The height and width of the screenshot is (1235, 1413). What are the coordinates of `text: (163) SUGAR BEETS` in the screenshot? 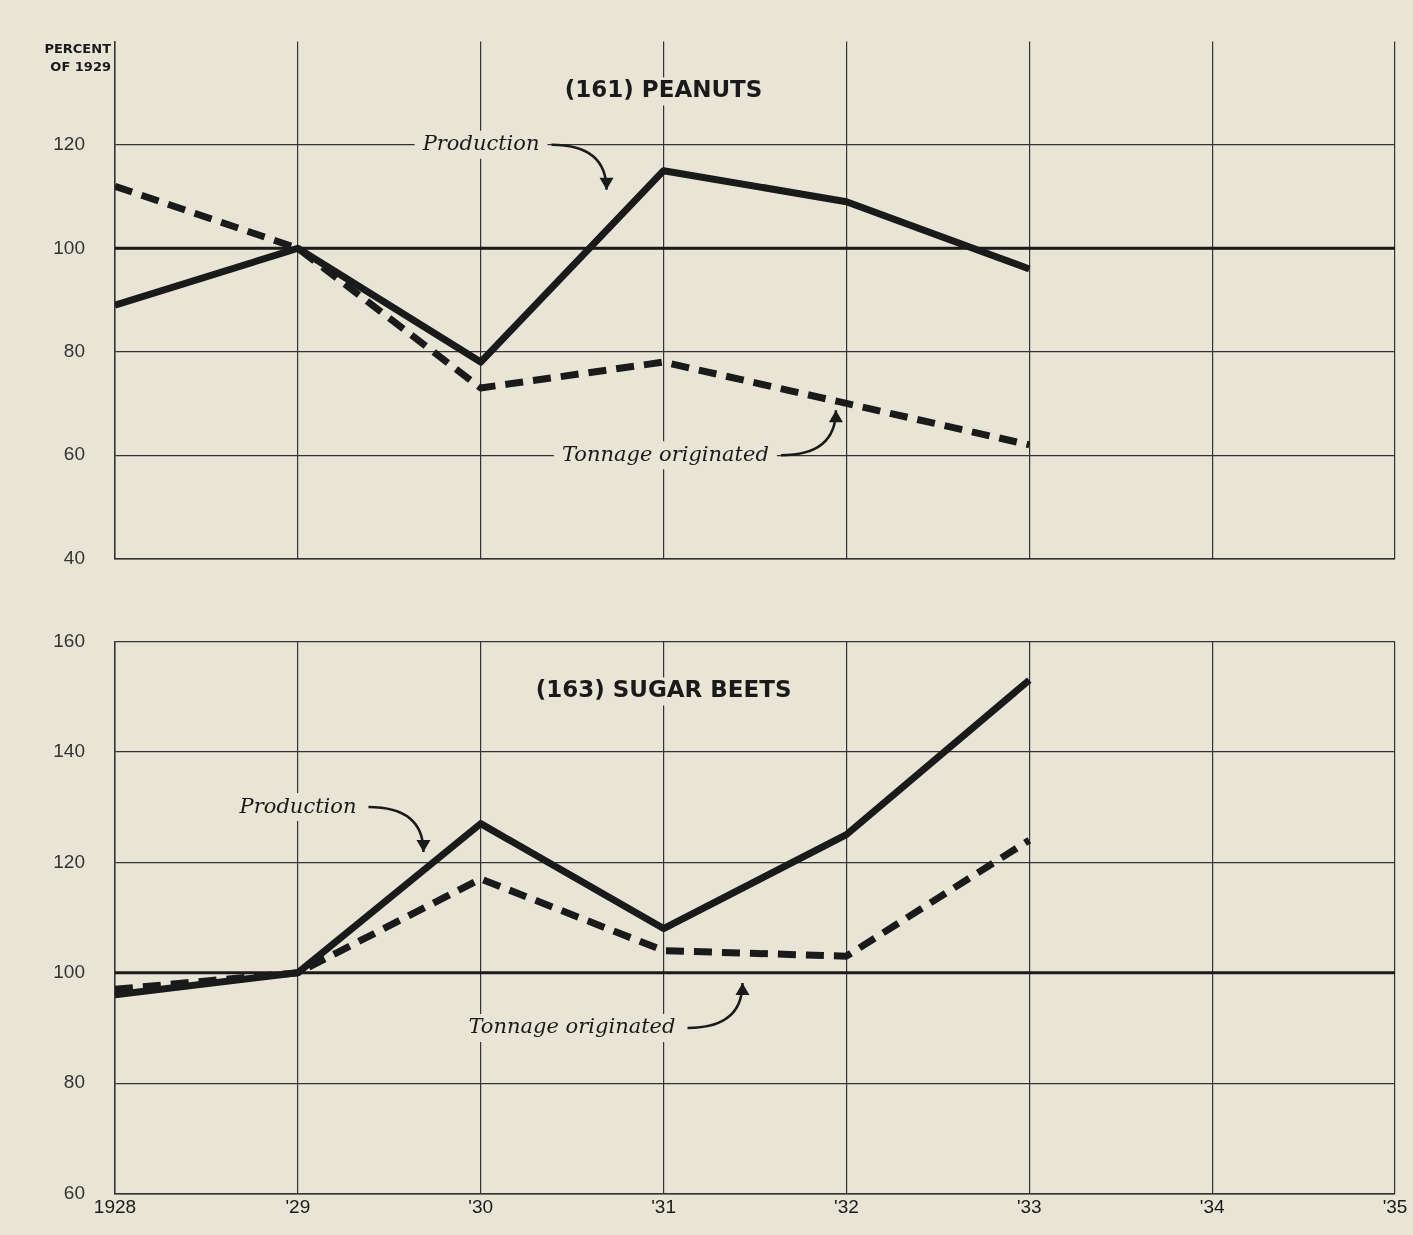 It's located at (663, 689).